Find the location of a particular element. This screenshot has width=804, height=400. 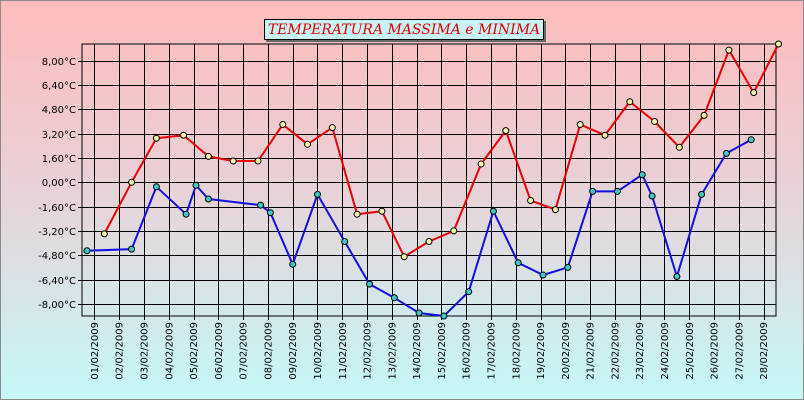

x-tick-label: 08/02/2009 is located at coordinates (268, 351).